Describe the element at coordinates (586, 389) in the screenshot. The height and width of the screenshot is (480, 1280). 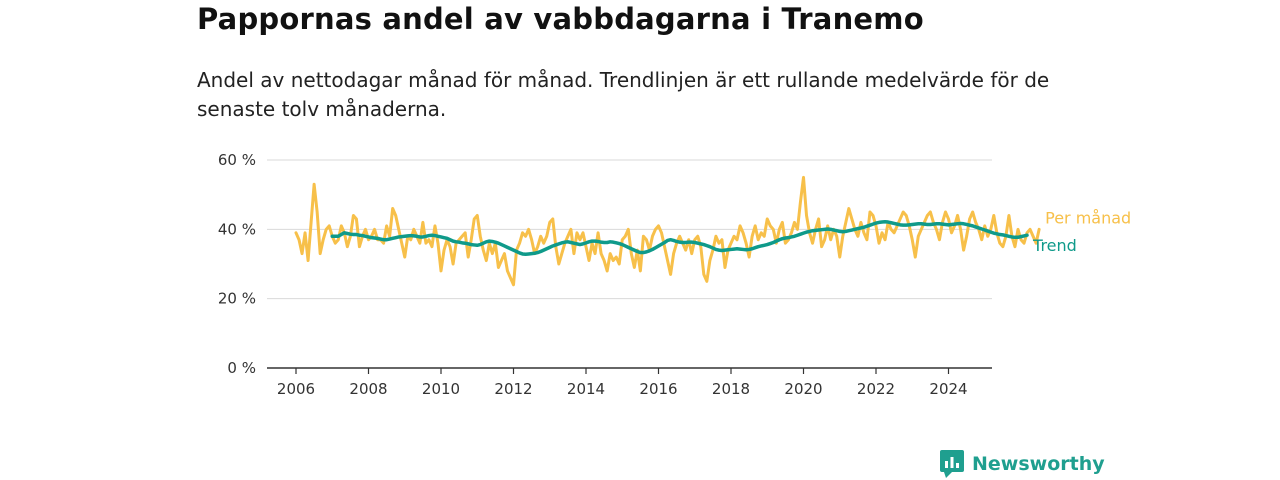
I see `x-tick-label: 2014` at that location.